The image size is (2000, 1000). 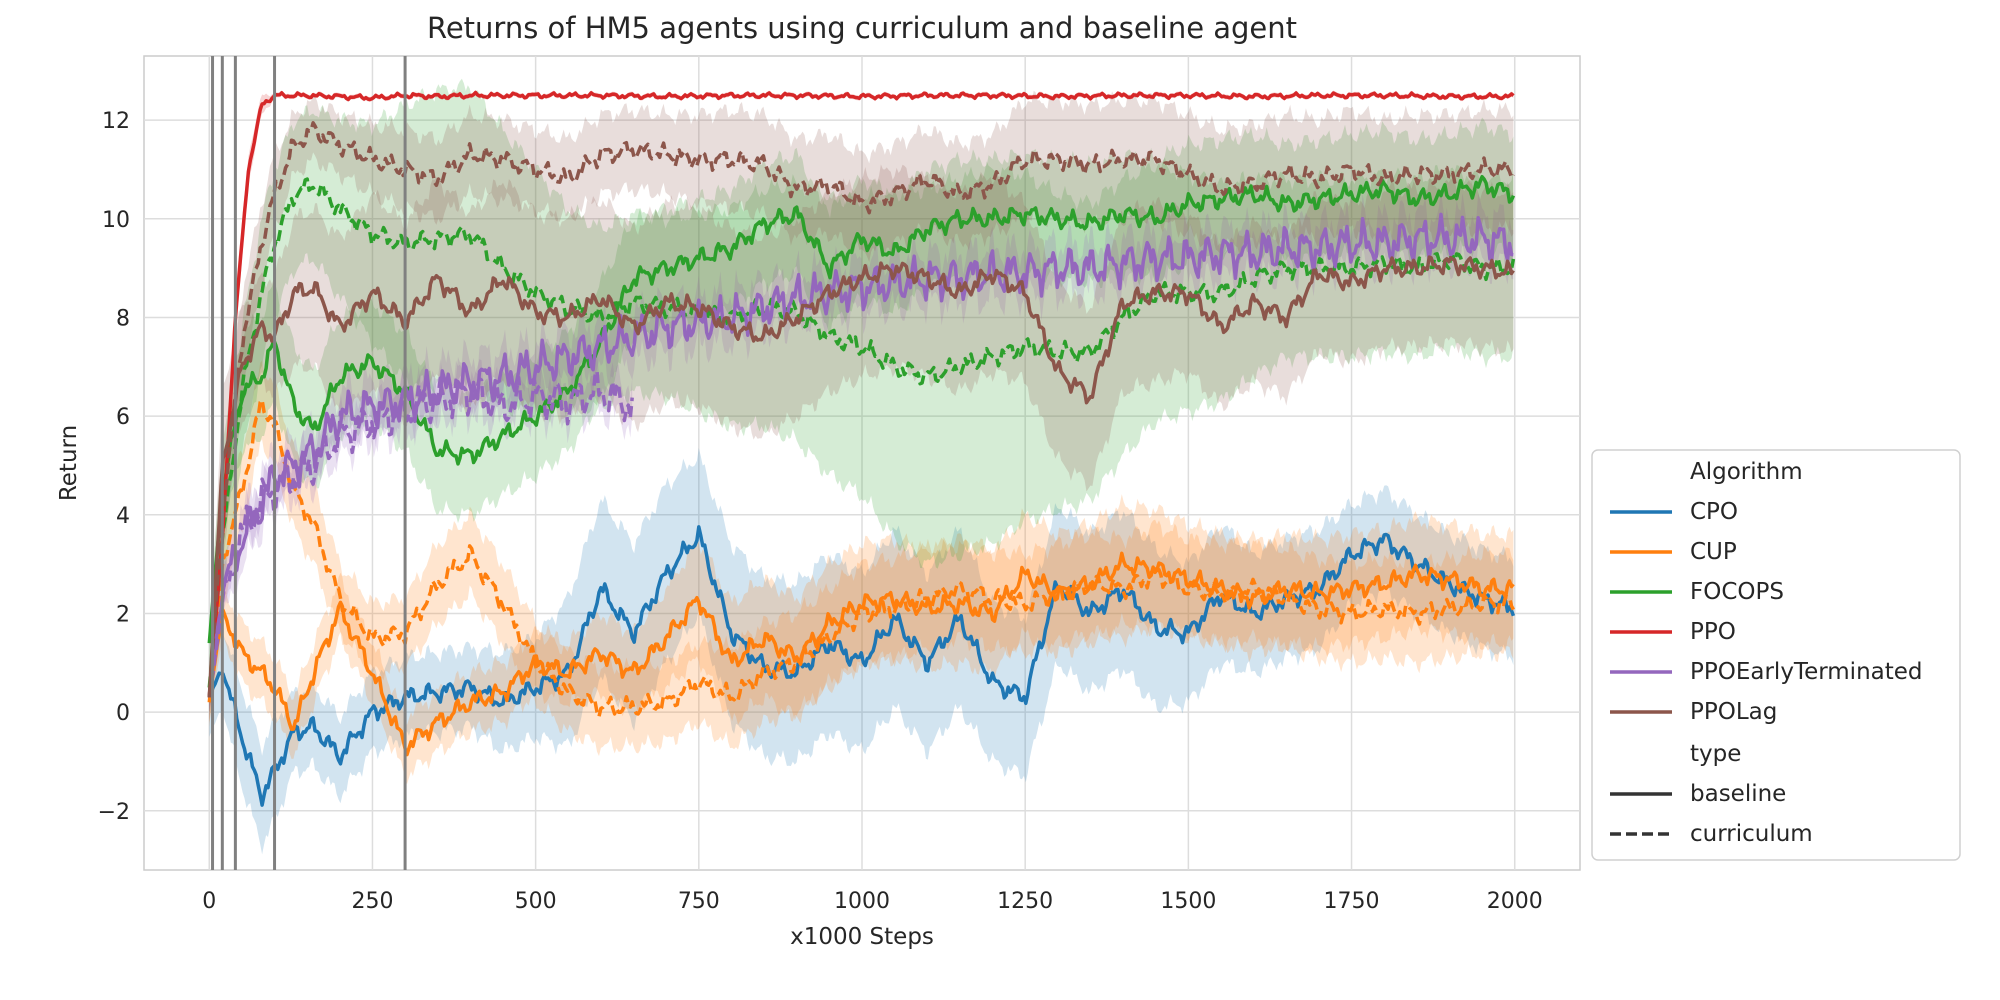 I want to click on legend-label-focops: FOCOPS, so click(x=1737, y=592).